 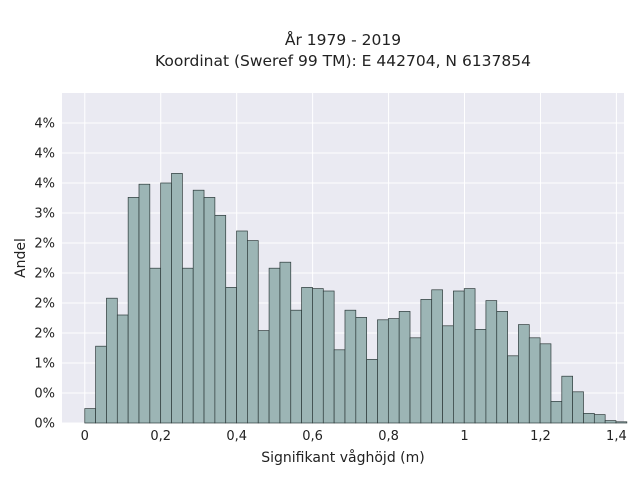 I want to click on y-axis-ticks: 0% 0% 1% 2% 2% 2% 2% 3% 4% 4% 4%, so click(x=44, y=274).